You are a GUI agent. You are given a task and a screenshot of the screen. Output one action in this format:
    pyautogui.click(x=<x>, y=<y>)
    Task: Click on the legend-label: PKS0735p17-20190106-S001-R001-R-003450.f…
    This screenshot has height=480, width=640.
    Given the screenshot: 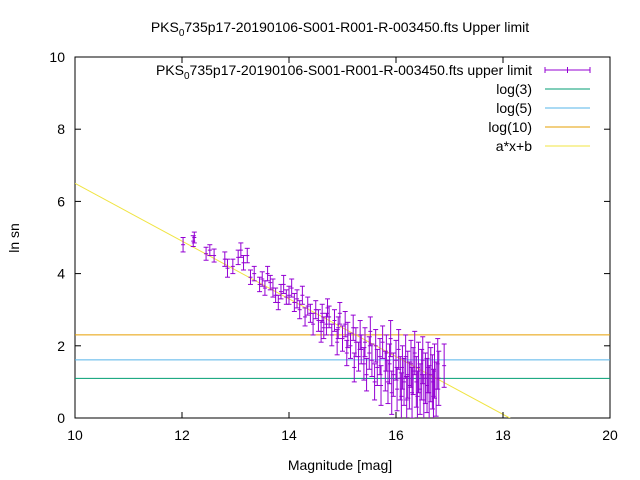 What is the action you would take?
    pyautogui.click(x=344, y=72)
    